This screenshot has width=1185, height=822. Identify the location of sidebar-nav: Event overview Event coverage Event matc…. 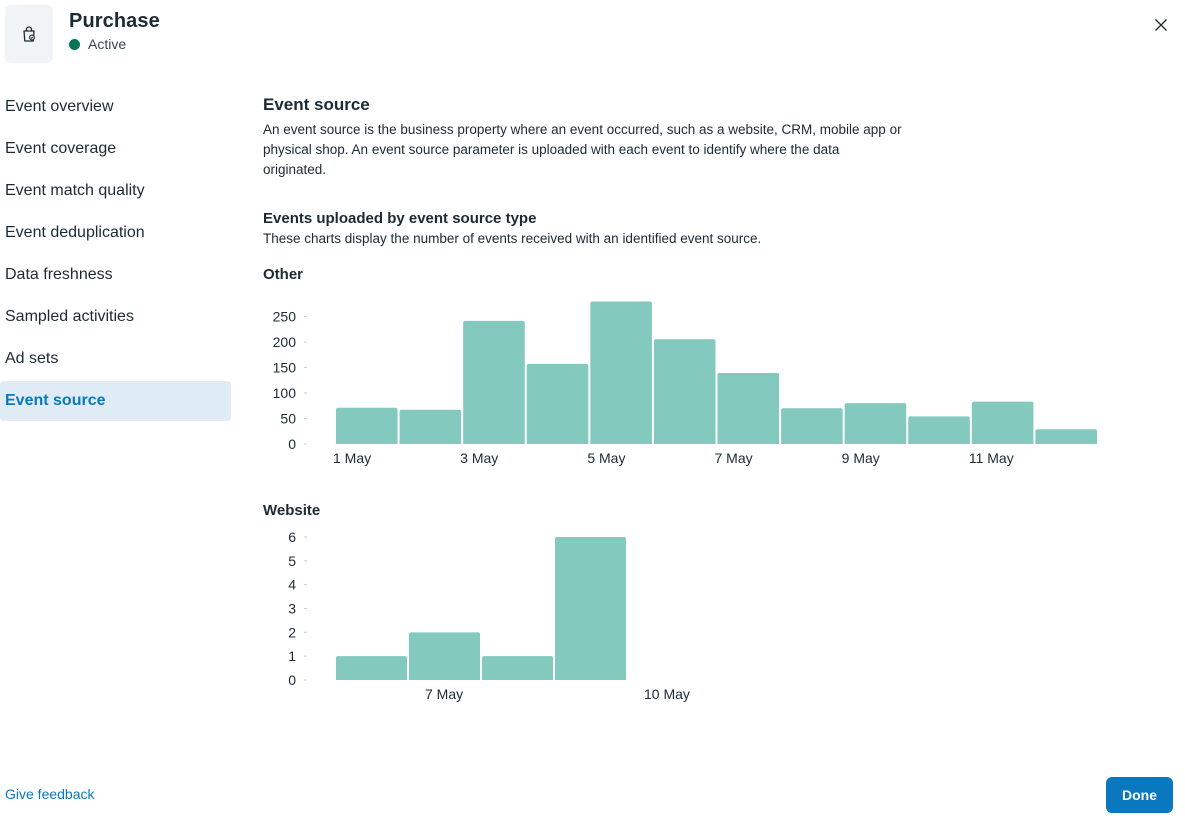
(115, 255).